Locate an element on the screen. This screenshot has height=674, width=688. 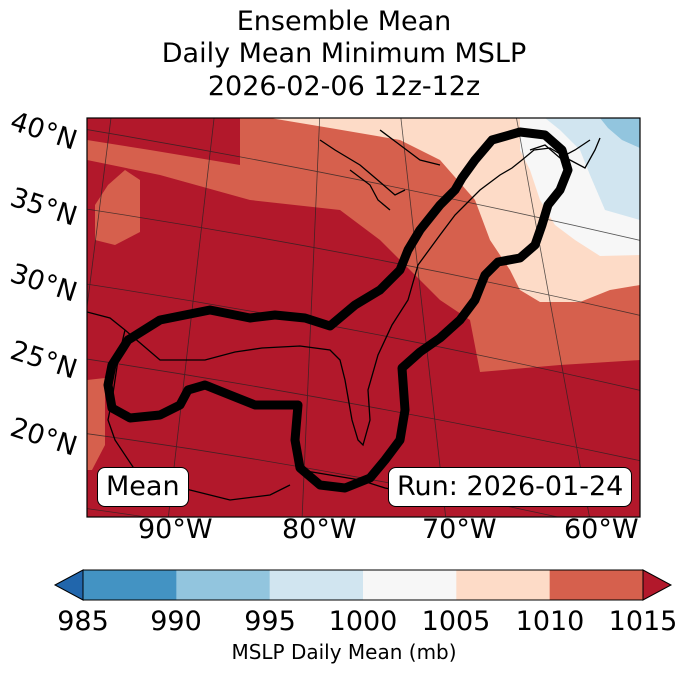
lon-label-90w: 90°W is located at coordinates (175, 529).